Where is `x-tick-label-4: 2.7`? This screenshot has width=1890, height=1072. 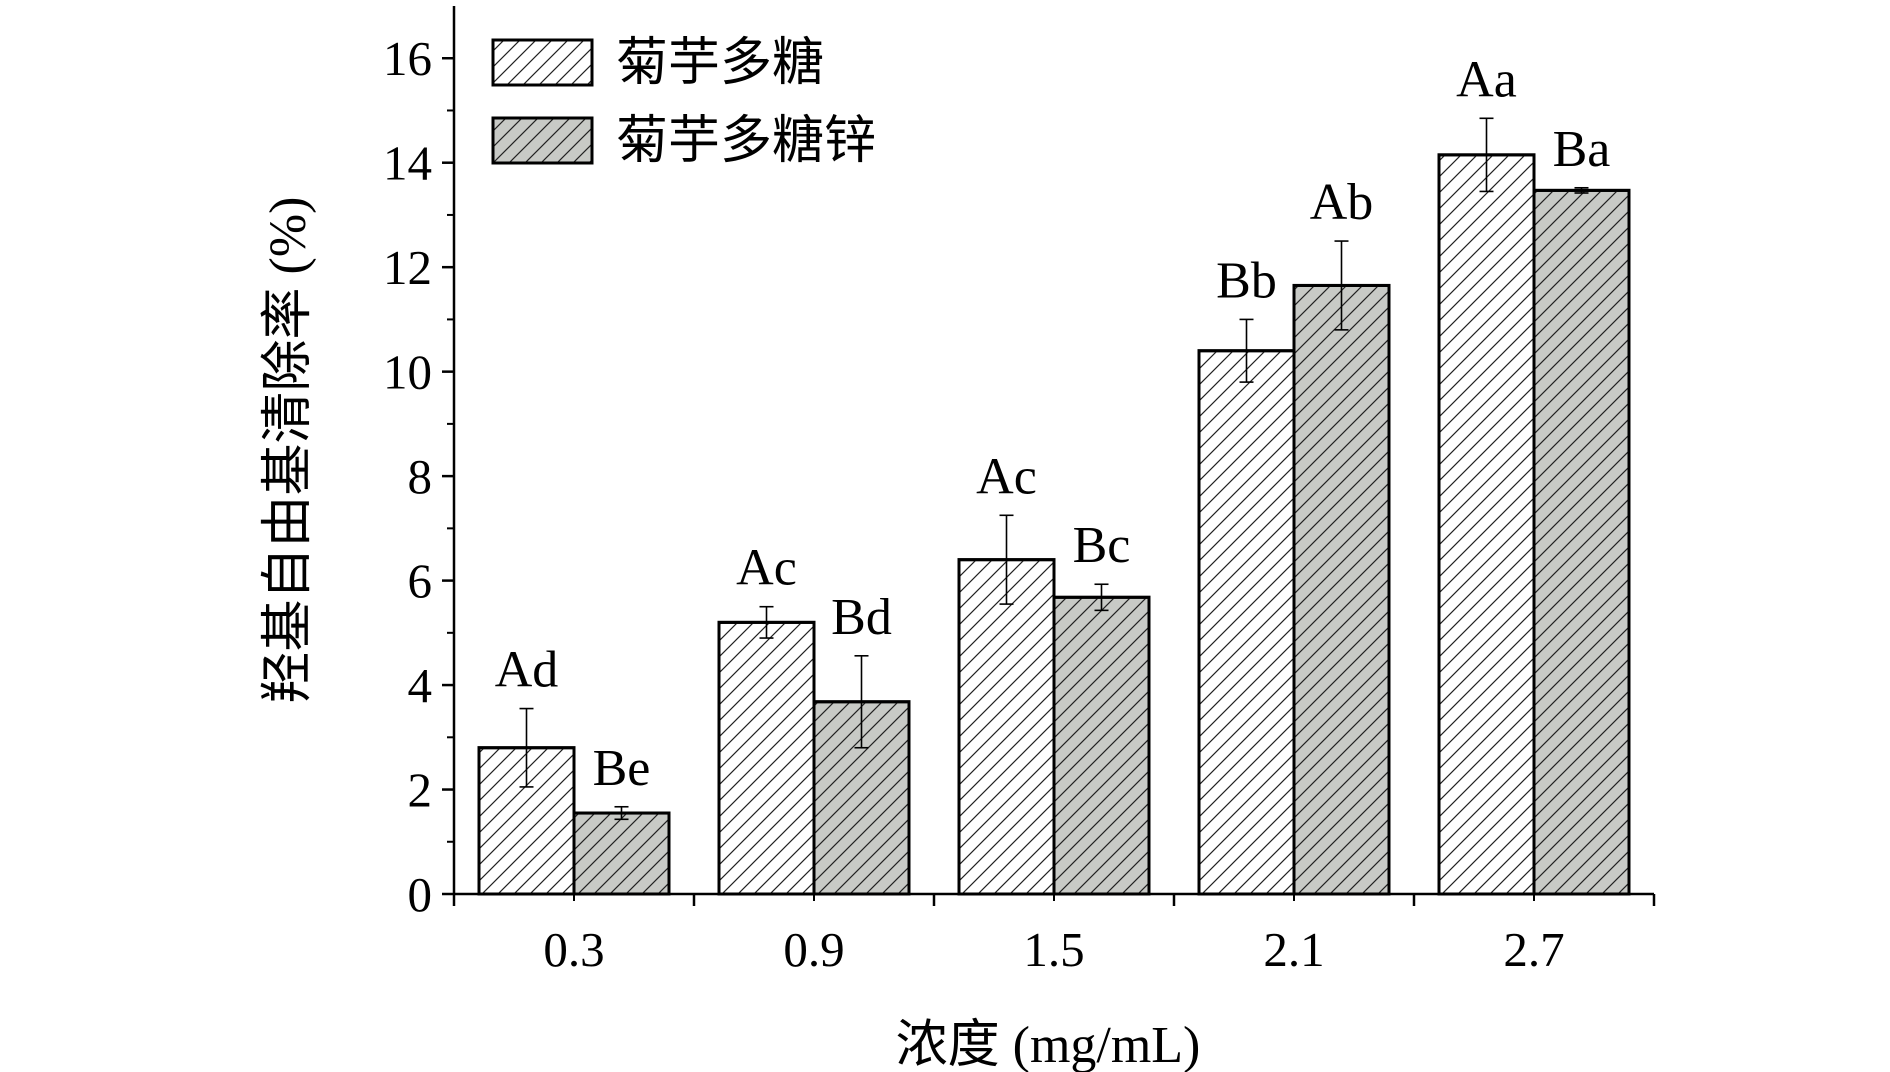 x-tick-label-4: 2.7 is located at coordinates (1533, 949).